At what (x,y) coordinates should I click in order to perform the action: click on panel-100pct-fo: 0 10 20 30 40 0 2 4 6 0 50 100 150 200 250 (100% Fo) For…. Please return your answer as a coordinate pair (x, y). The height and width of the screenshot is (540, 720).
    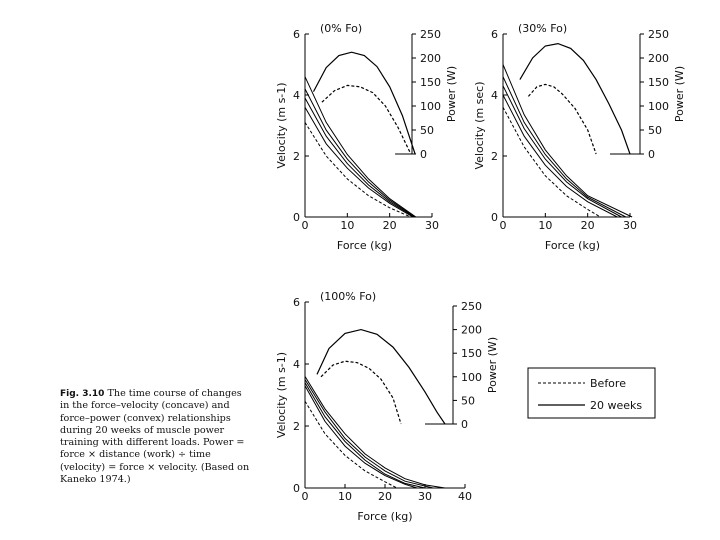
    Looking at the image, I should click on (387, 406).